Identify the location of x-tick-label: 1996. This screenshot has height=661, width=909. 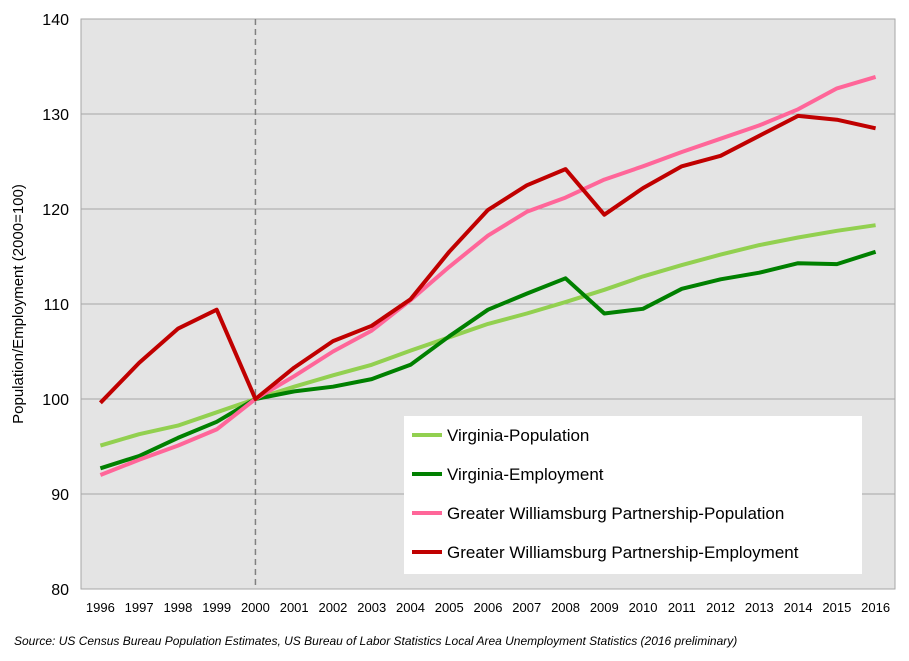
(100, 607).